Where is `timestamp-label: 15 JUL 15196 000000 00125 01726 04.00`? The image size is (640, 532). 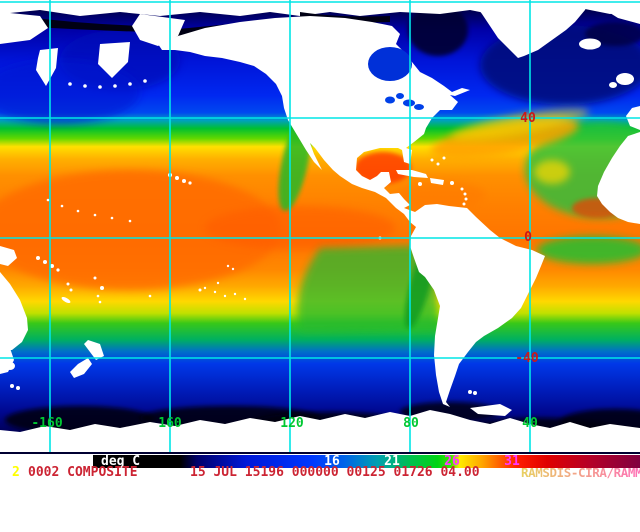
timestamp-label: 15 JUL 15196 000000 00125 01726 04.00 is located at coordinates (335, 472).